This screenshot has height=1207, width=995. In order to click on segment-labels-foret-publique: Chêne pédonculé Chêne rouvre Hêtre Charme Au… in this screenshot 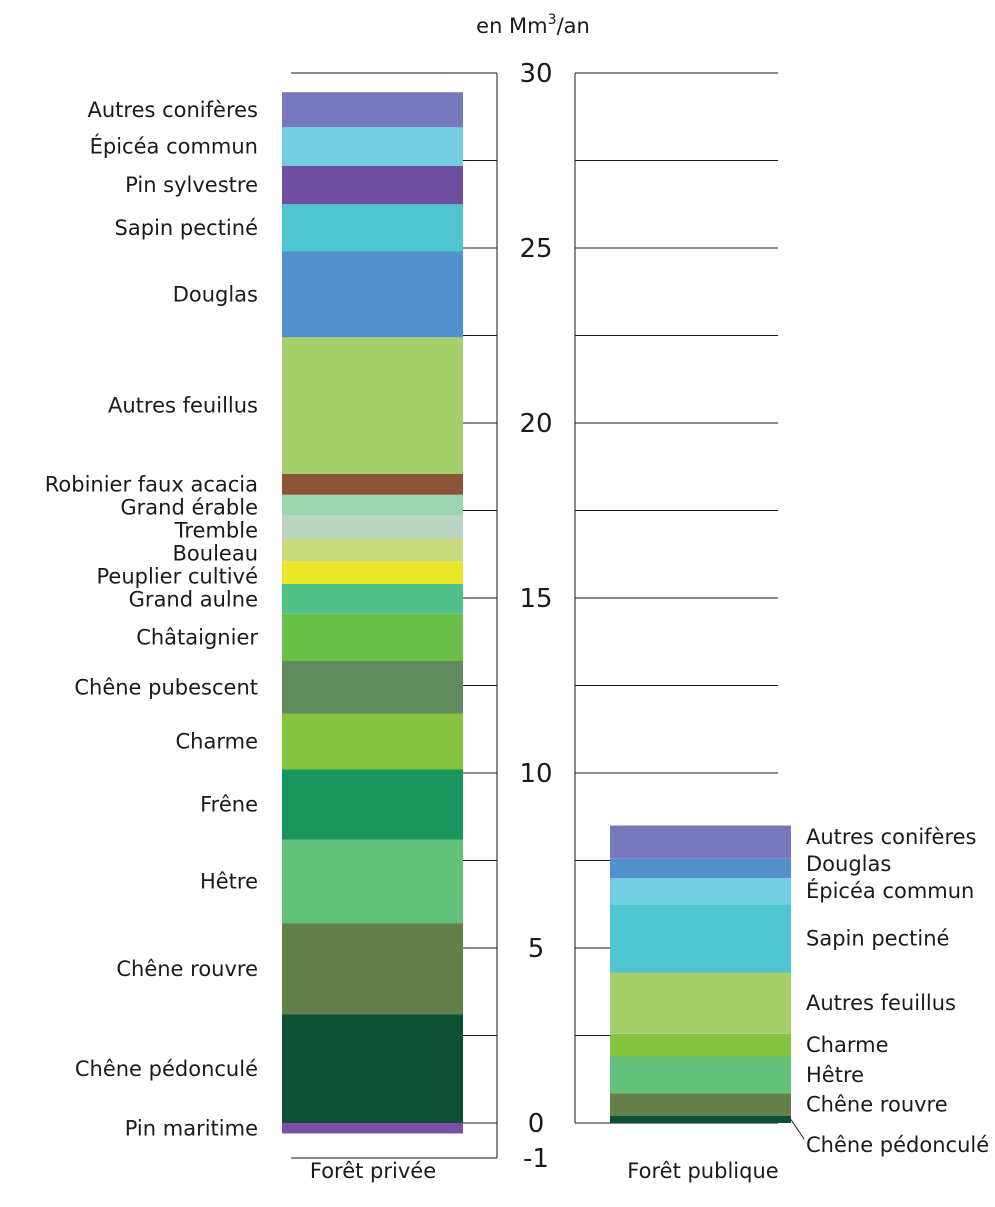, I will do `click(889, 991)`.